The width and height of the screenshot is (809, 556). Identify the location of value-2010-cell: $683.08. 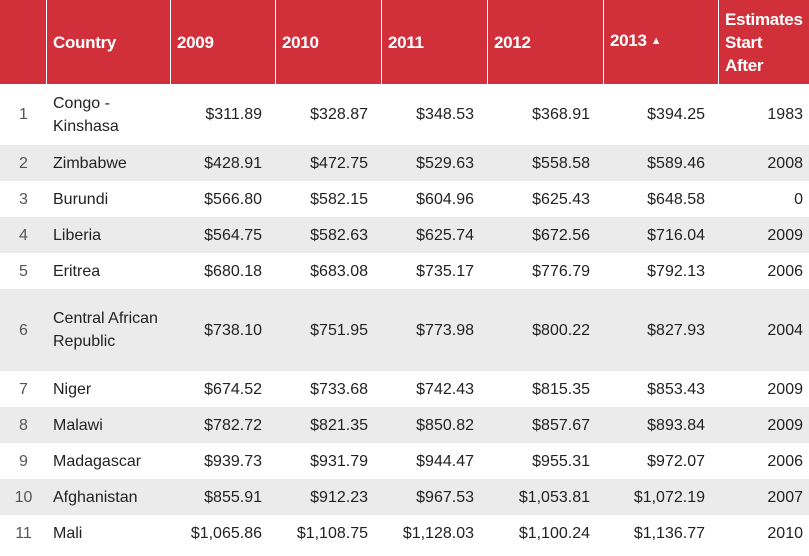
(339, 271).